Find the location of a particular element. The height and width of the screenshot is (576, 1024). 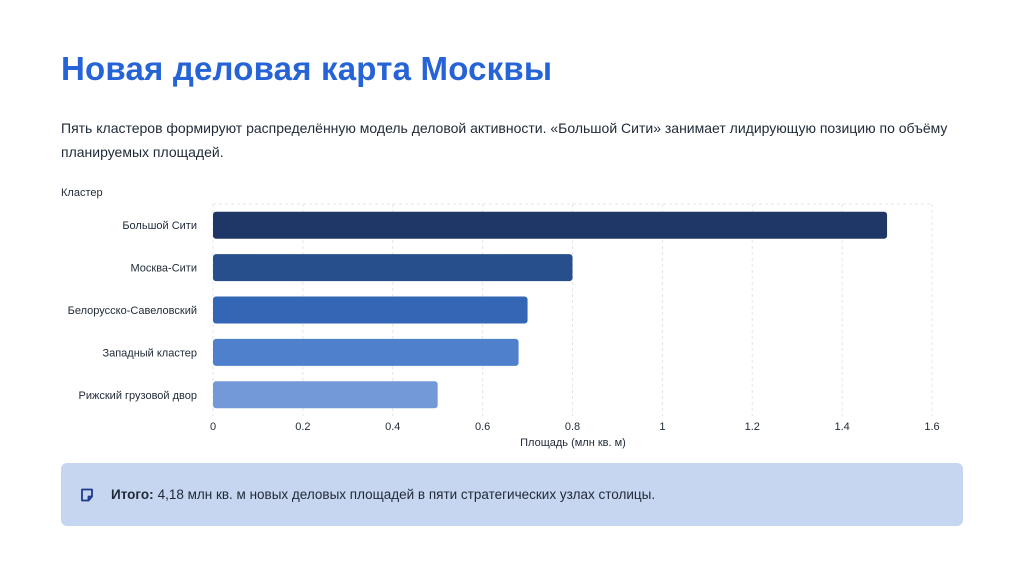

category-label: Москва-Сити is located at coordinates (164, 269).